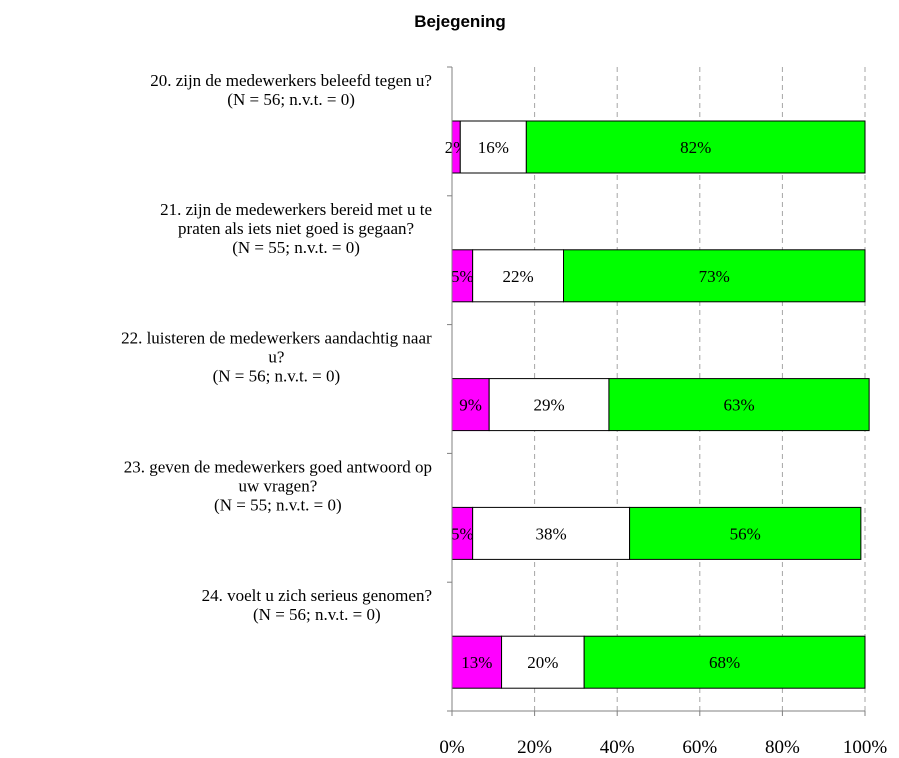  Describe the element at coordinates (317, 595) in the screenshot. I see `category-label-line: 24. voelt u zich serieus genomen?` at that location.